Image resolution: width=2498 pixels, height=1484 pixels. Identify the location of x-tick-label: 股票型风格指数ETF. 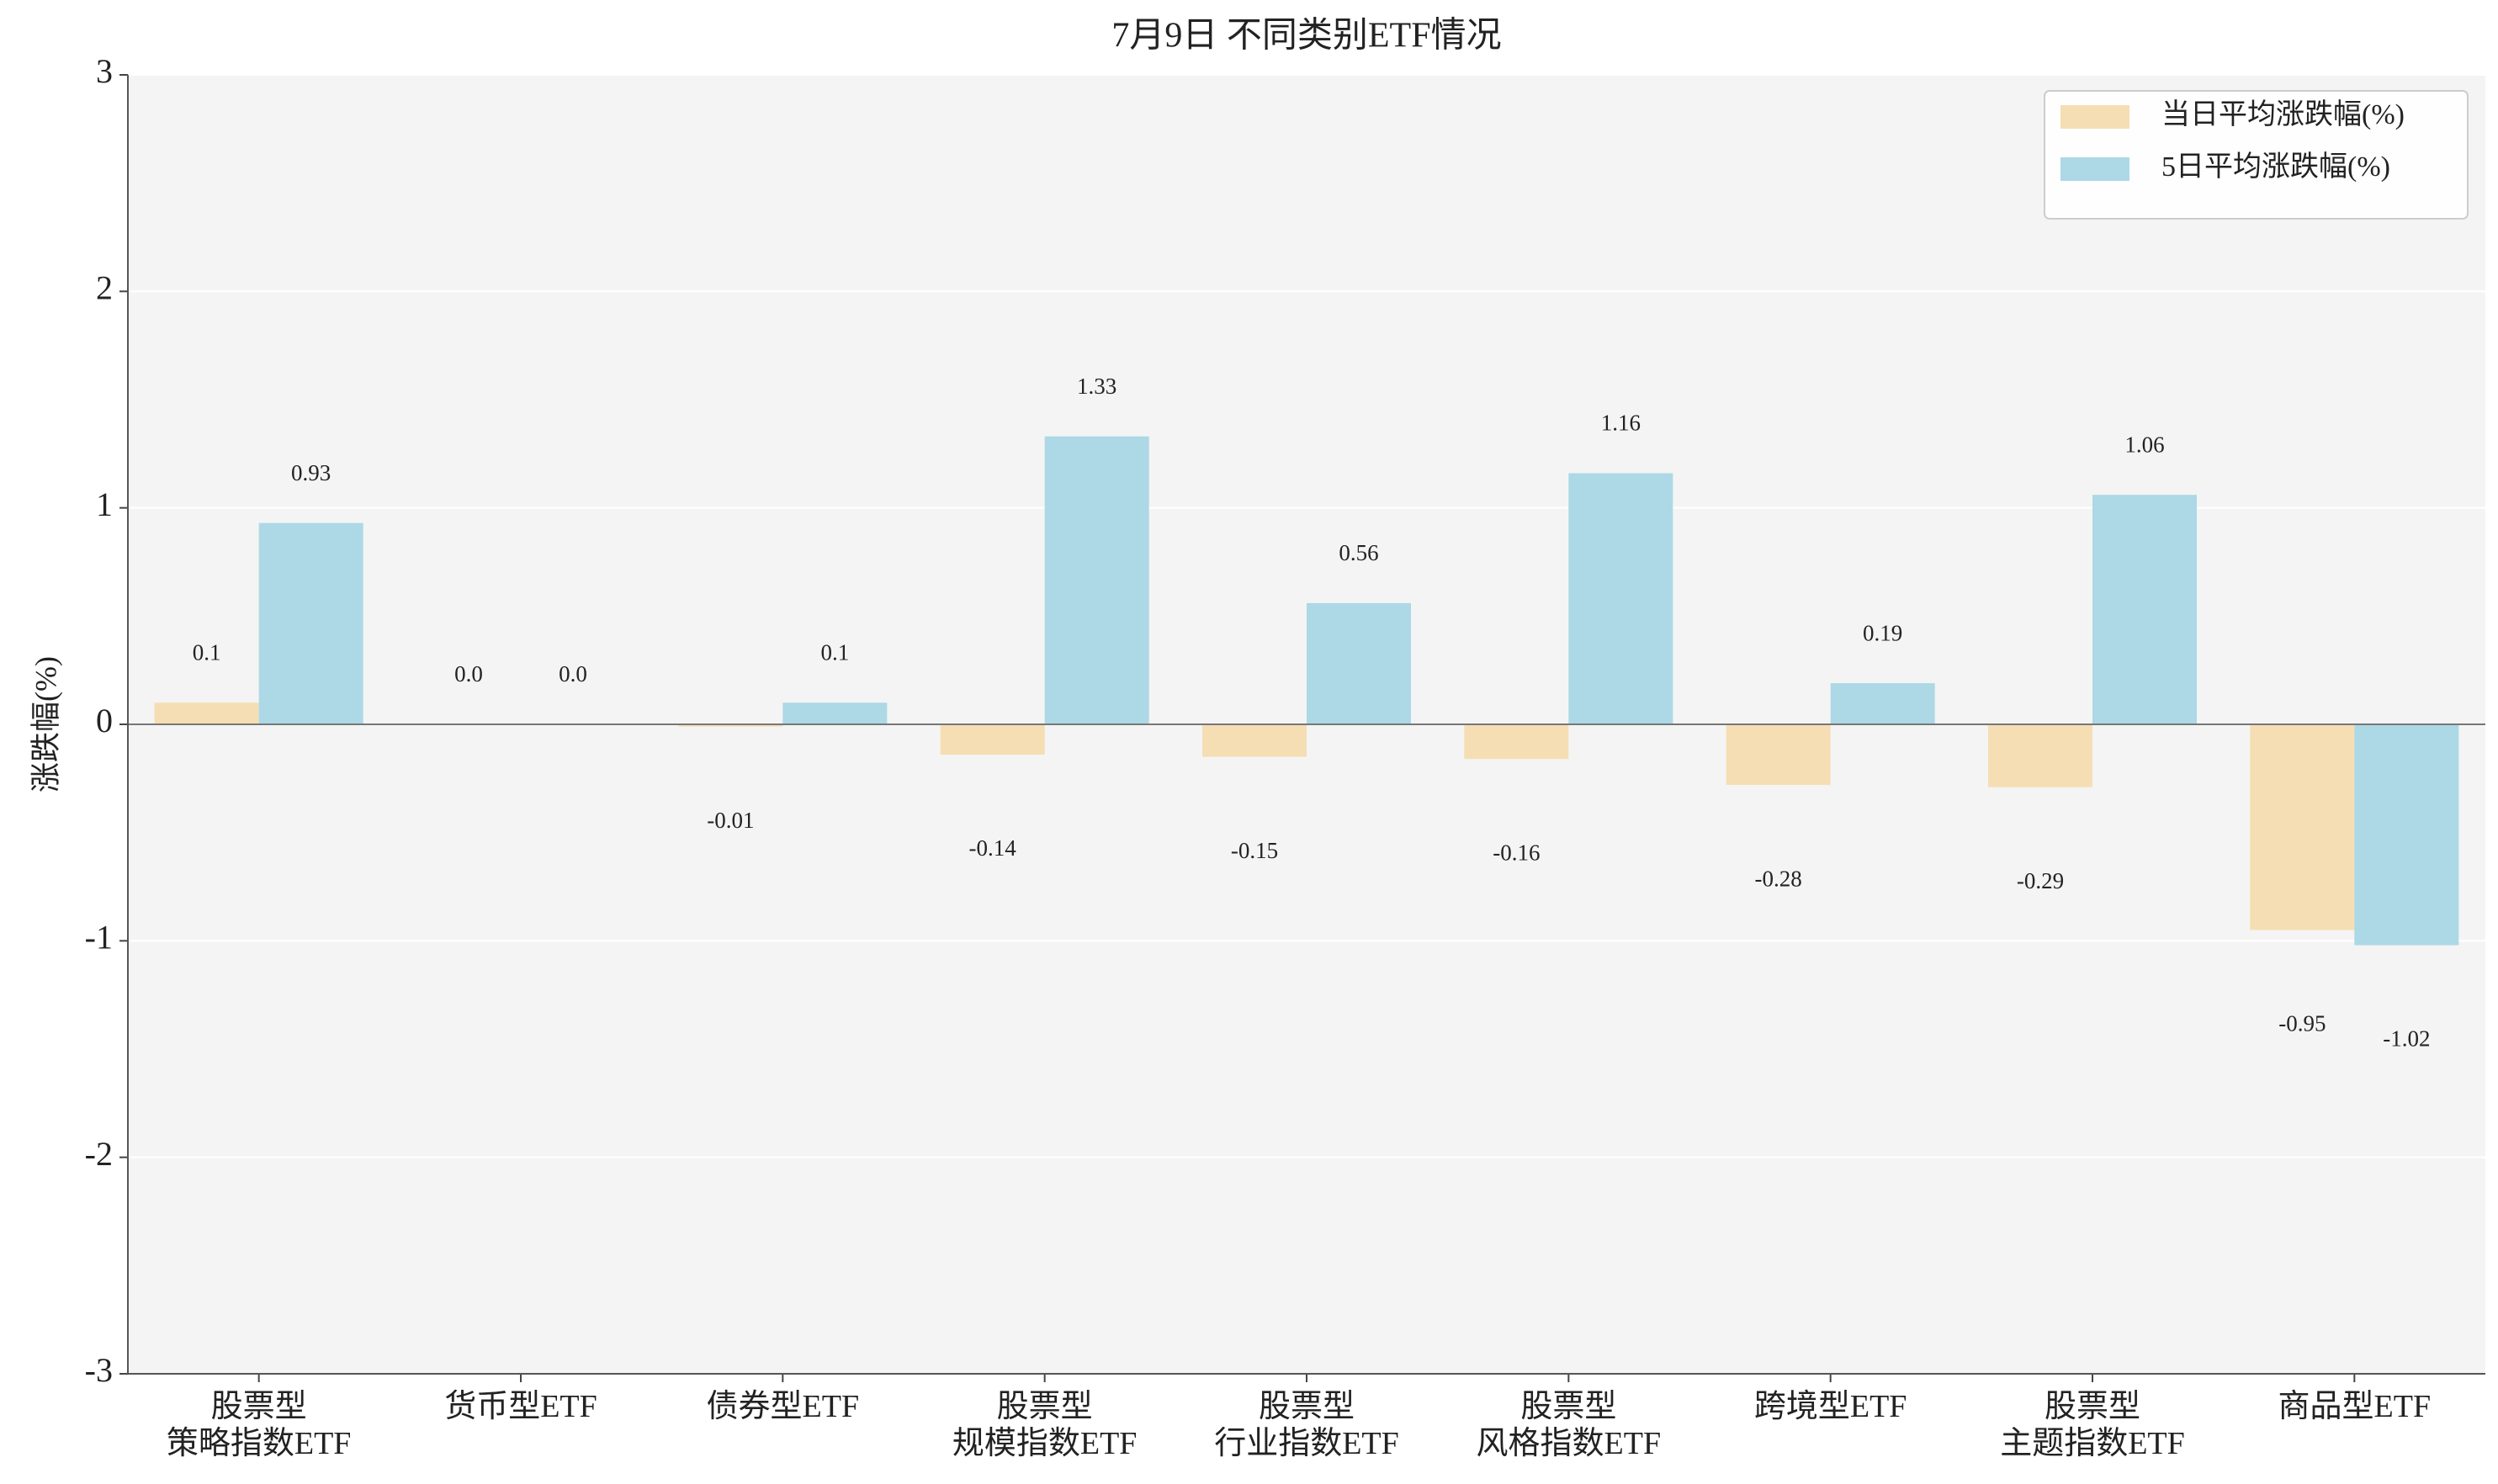
(1569, 1425).